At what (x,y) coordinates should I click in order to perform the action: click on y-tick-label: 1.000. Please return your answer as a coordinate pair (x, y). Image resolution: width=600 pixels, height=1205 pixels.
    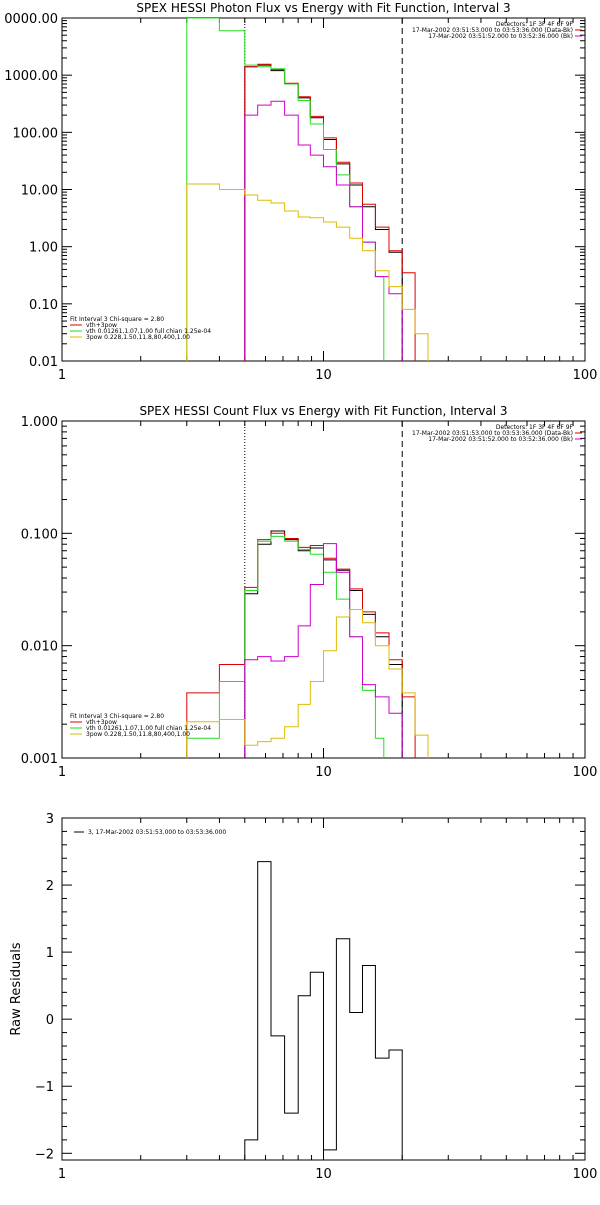
    Looking at the image, I should click on (39, 422).